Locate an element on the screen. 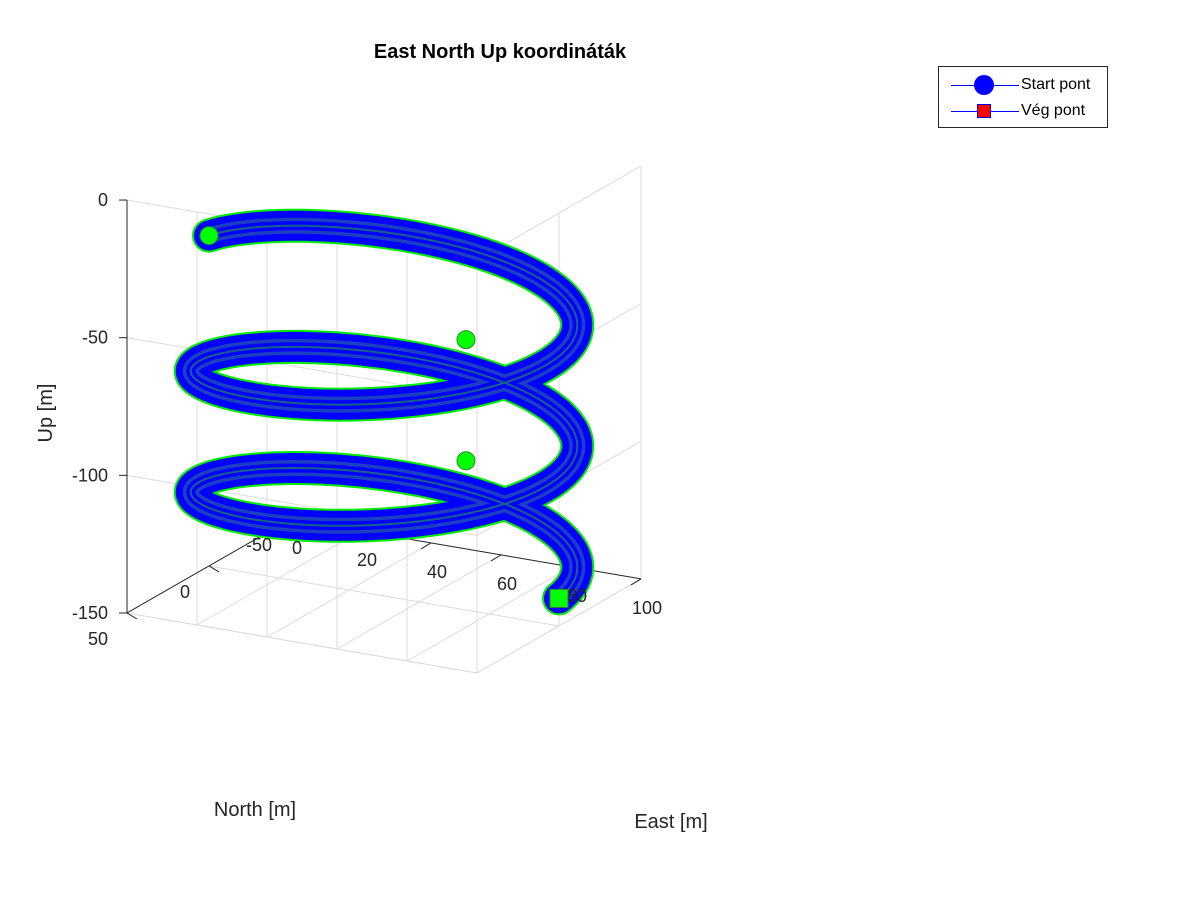  legend-label-start: Start pont is located at coordinates (1056, 84).